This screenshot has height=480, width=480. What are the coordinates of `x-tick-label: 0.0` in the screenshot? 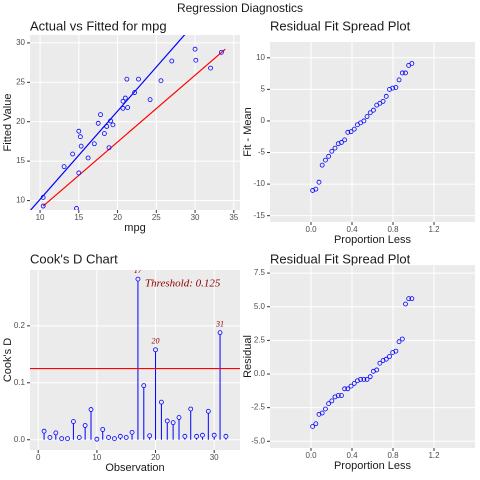 It's located at (311, 455).